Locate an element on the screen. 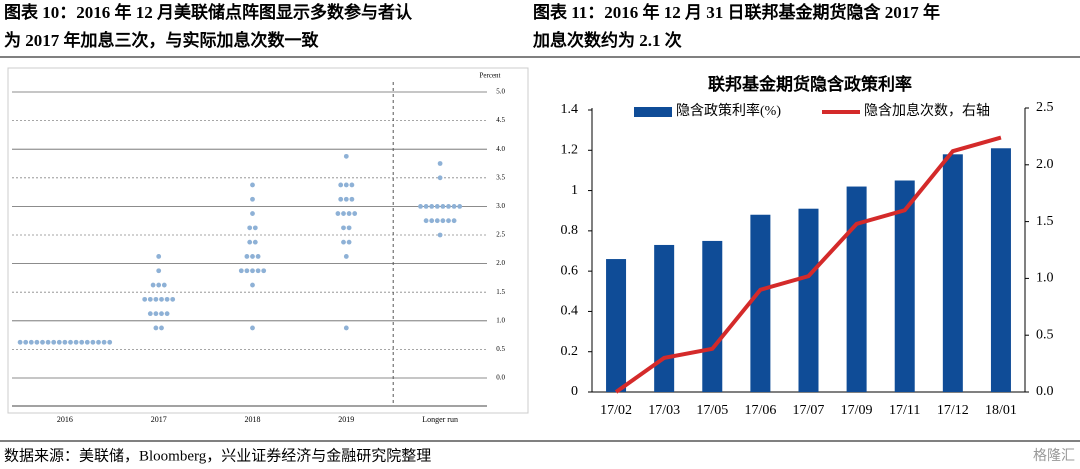  y-tick-label: 4.0 is located at coordinates (500, 149).